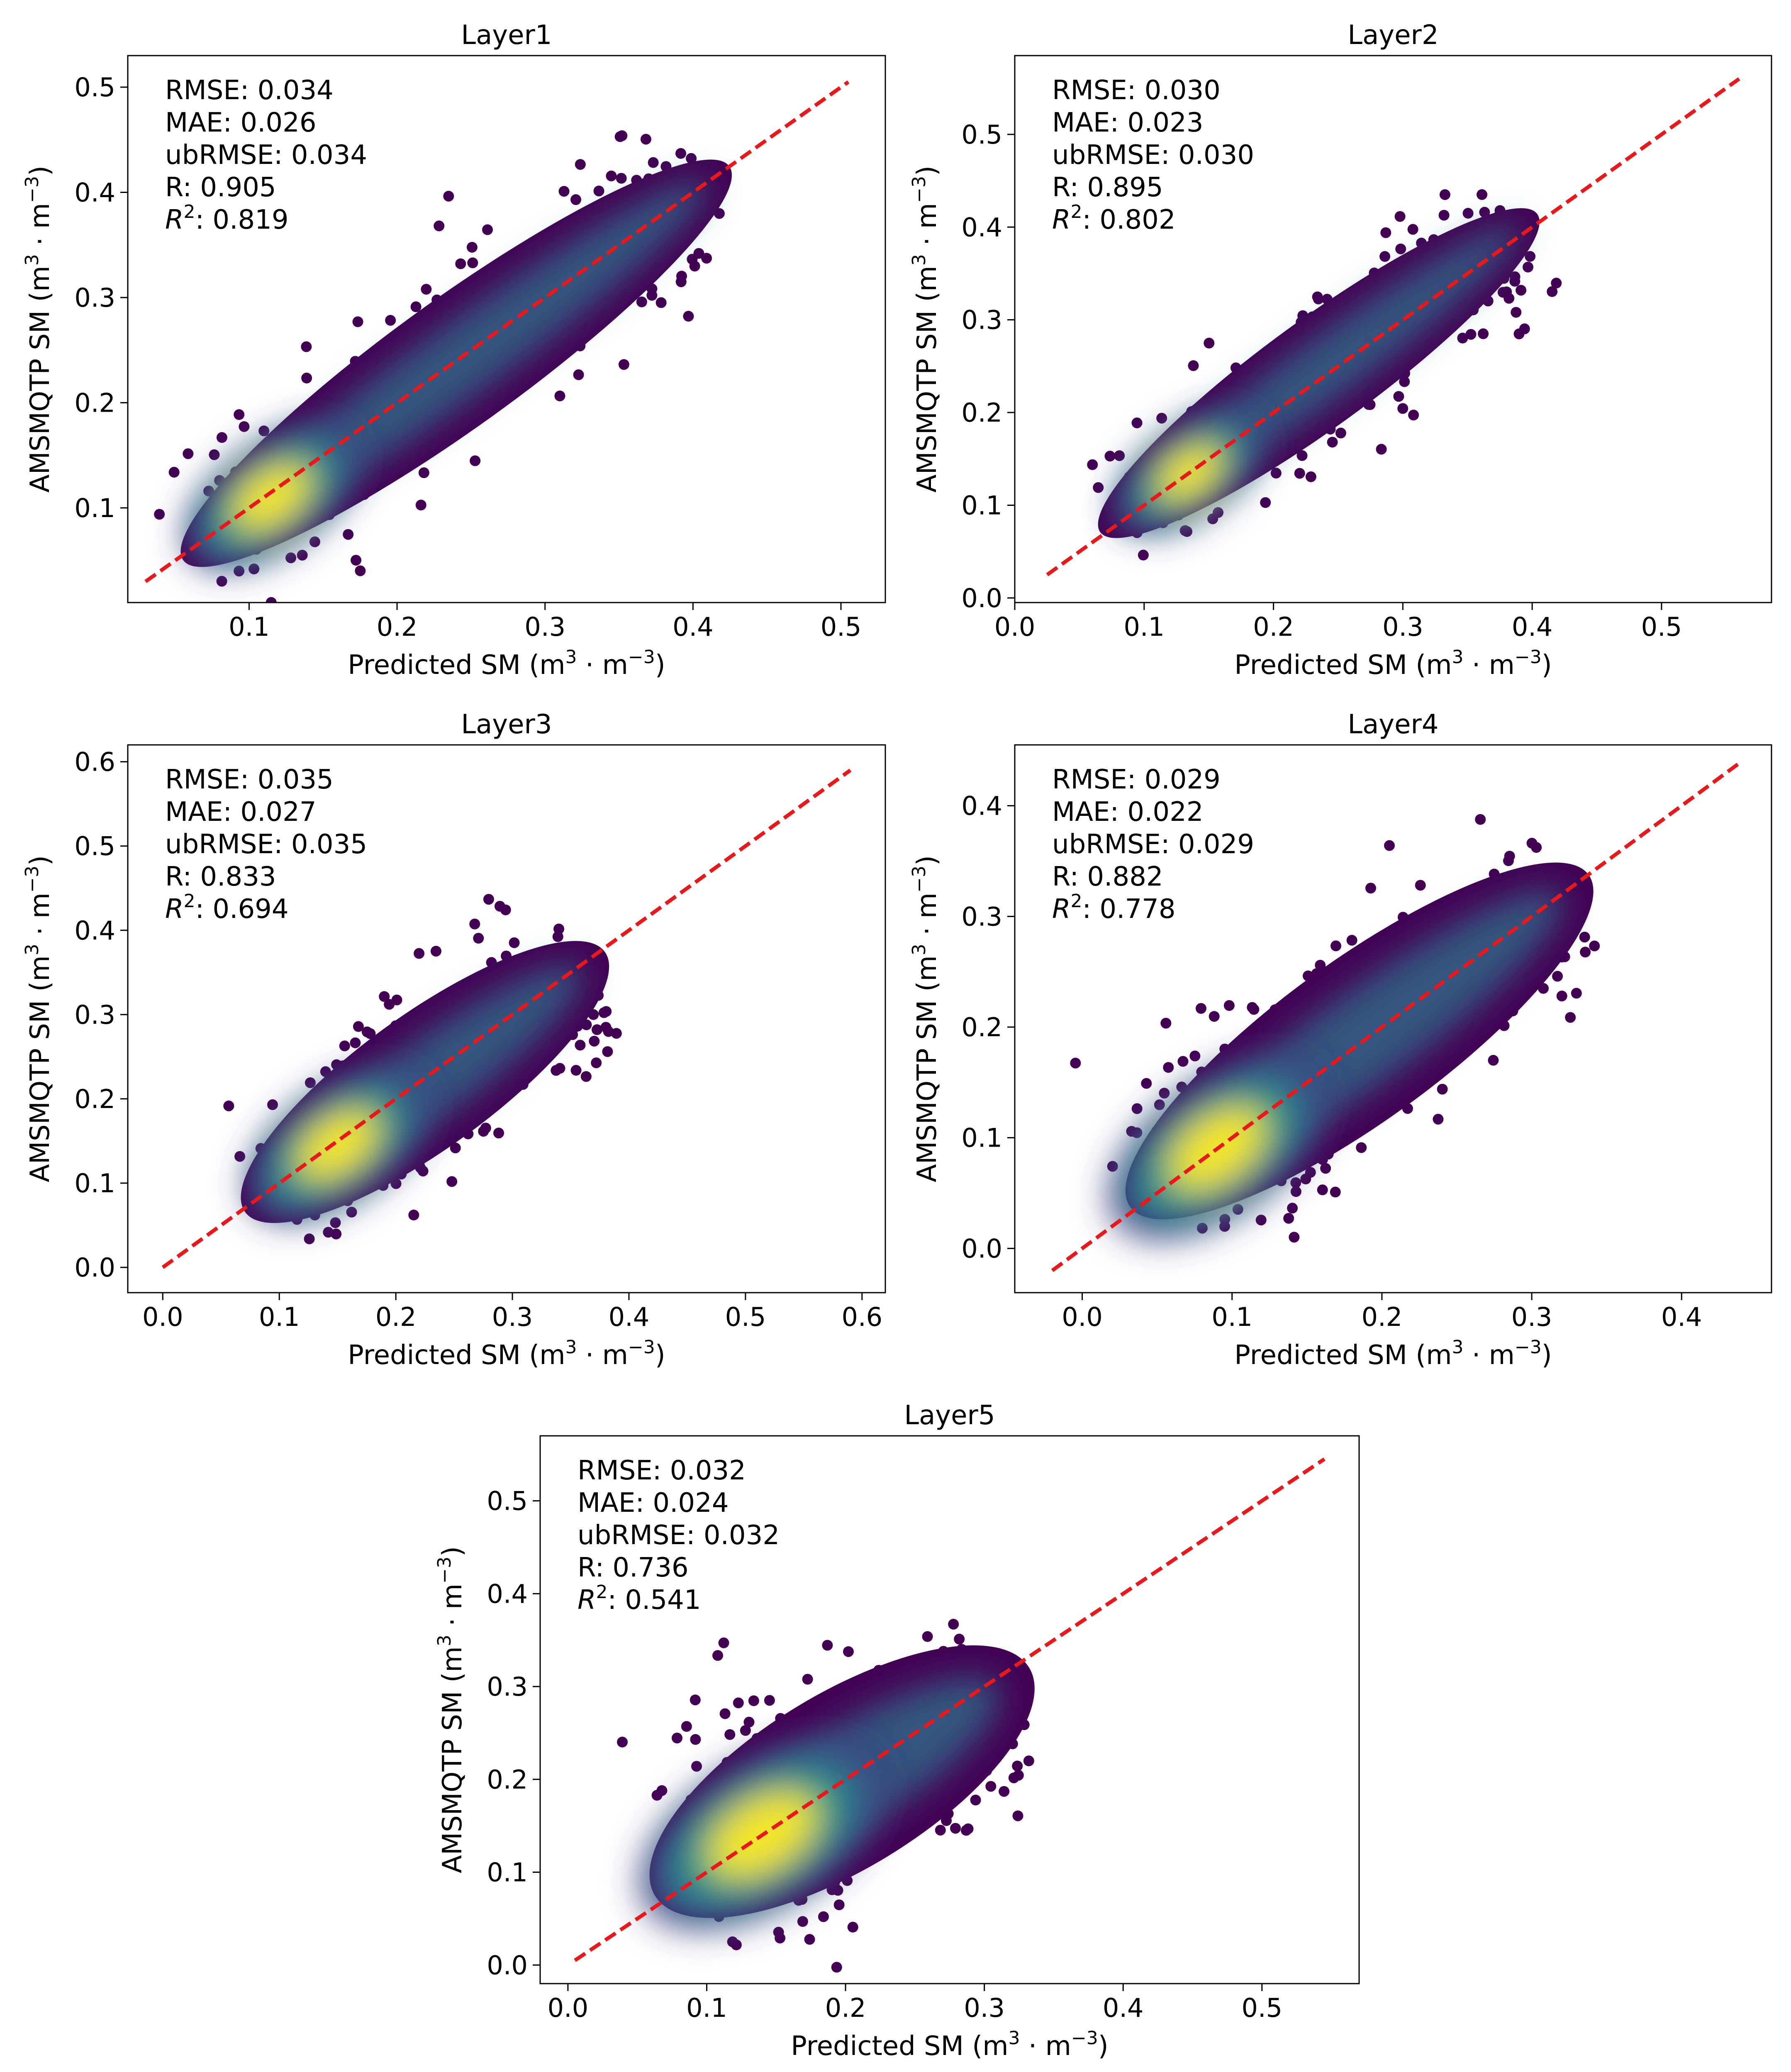  What do you see at coordinates (1128, 812) in the screenshot?
I see `stat-line: MAE: 0.022` at bounding box center [1128, 812].